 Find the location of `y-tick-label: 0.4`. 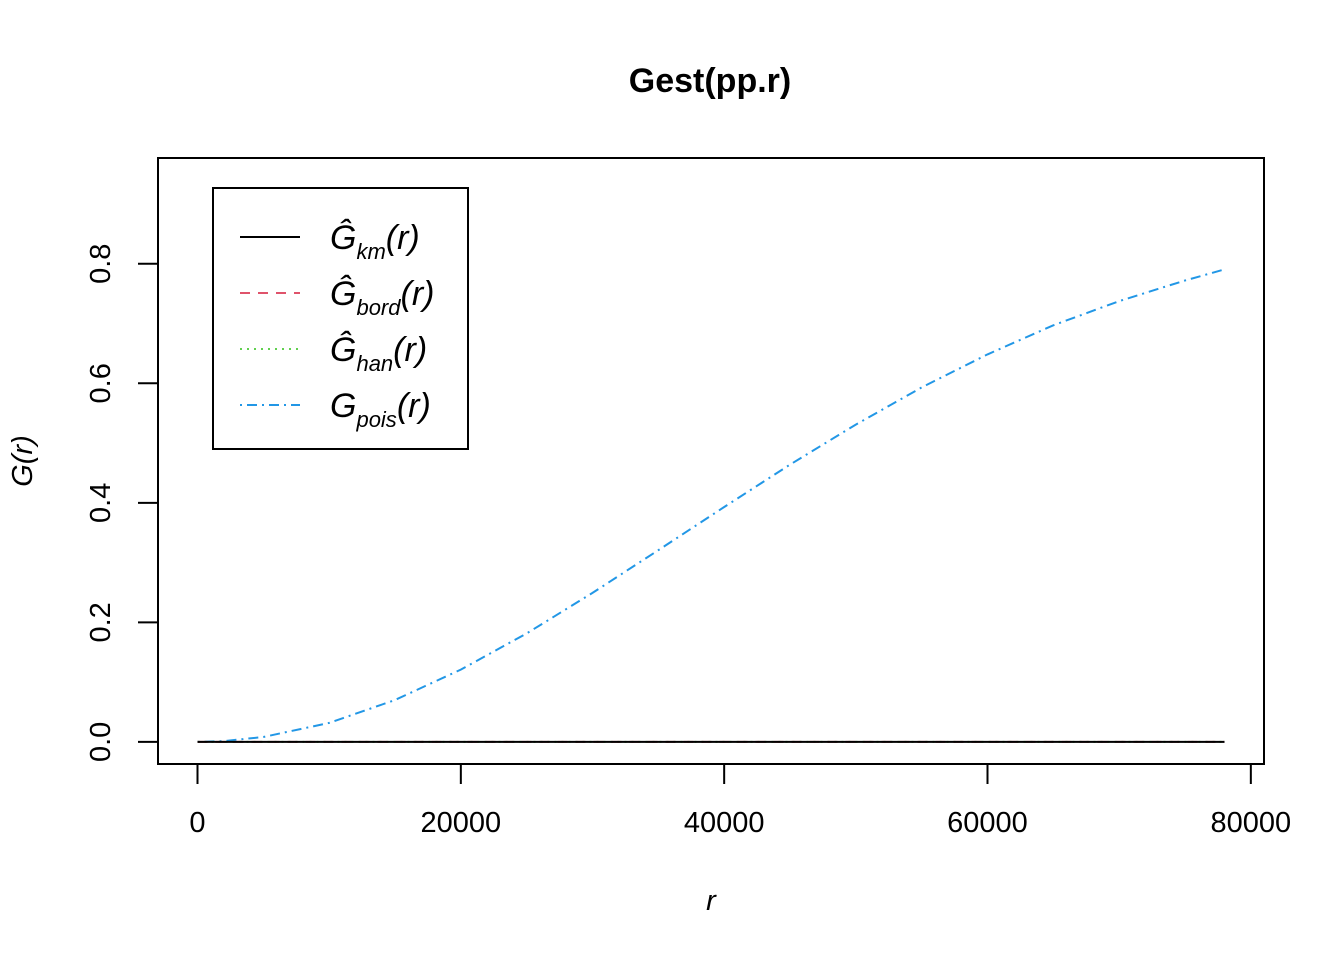

y-tick-label: 0.4 is located at coordinates (101, 503).